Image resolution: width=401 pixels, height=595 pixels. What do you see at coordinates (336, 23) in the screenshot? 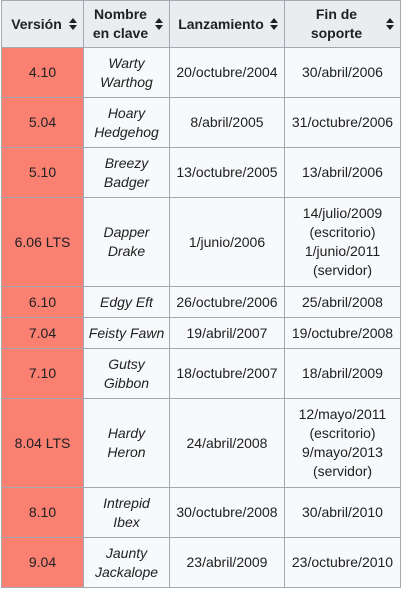
I see `column-header-label: Fin de soporte` at bounding box center [336, 23].